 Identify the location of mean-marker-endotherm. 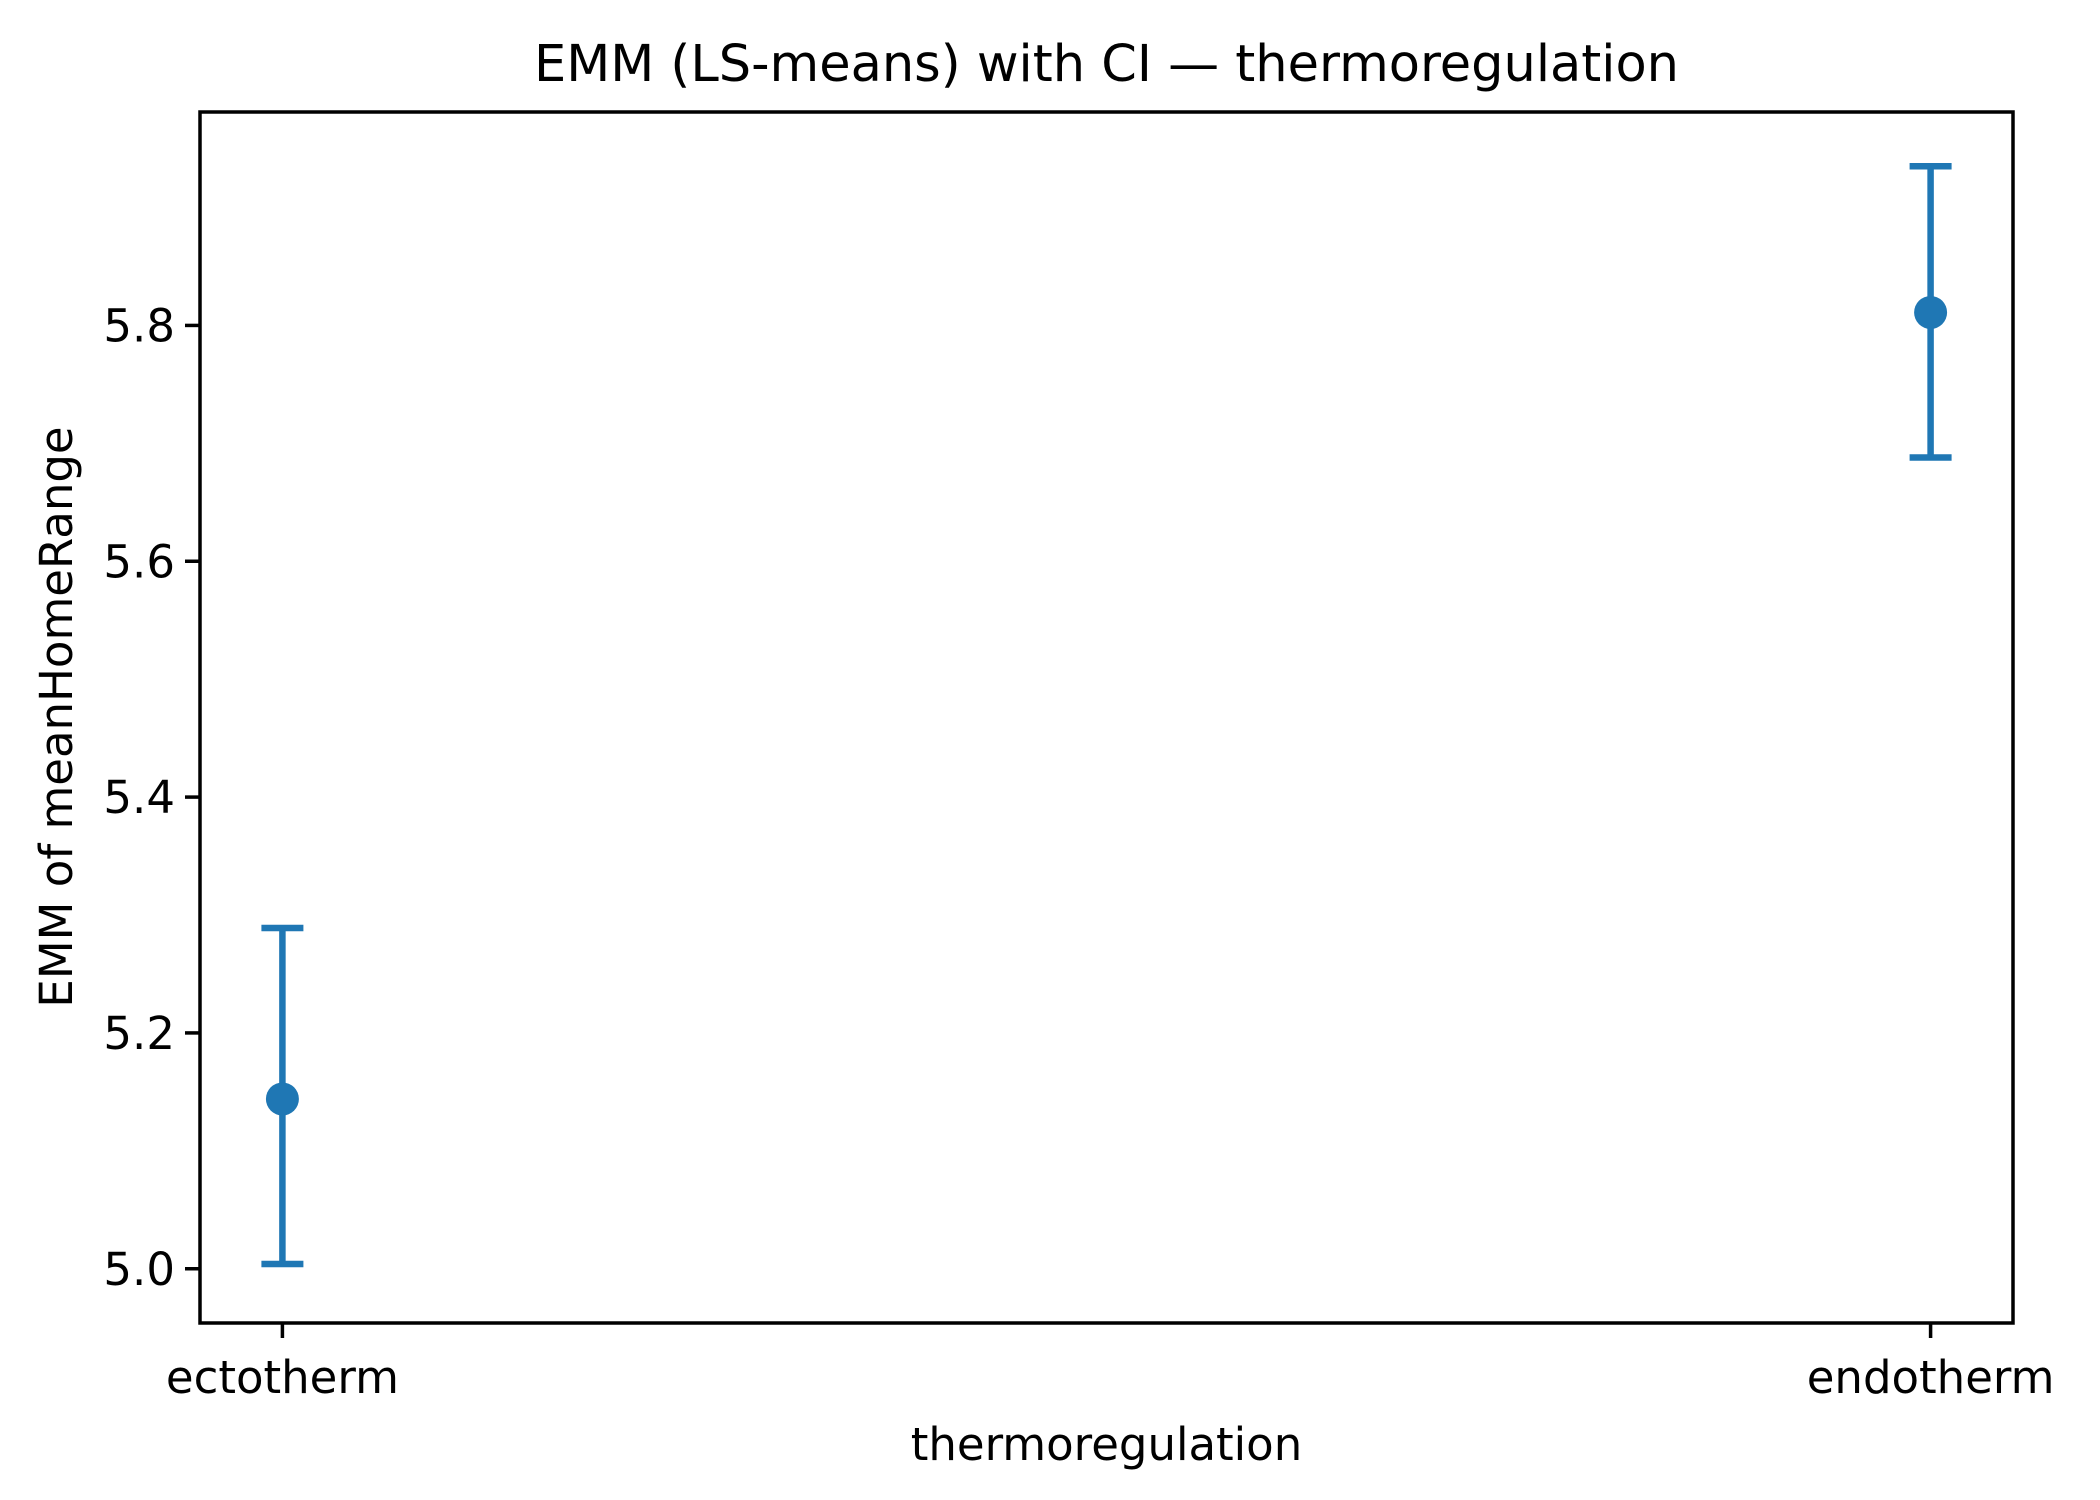
(1931, 312).